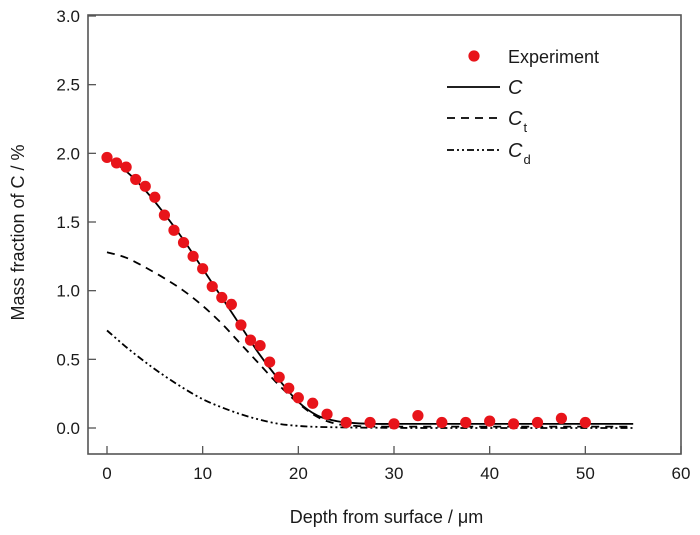 This screenshot has height=535, width=700. What do you see at coordinates (68, 428) in the screenshot?
I see `y-tick-label: 0.0` at bounding box center [68, 428].